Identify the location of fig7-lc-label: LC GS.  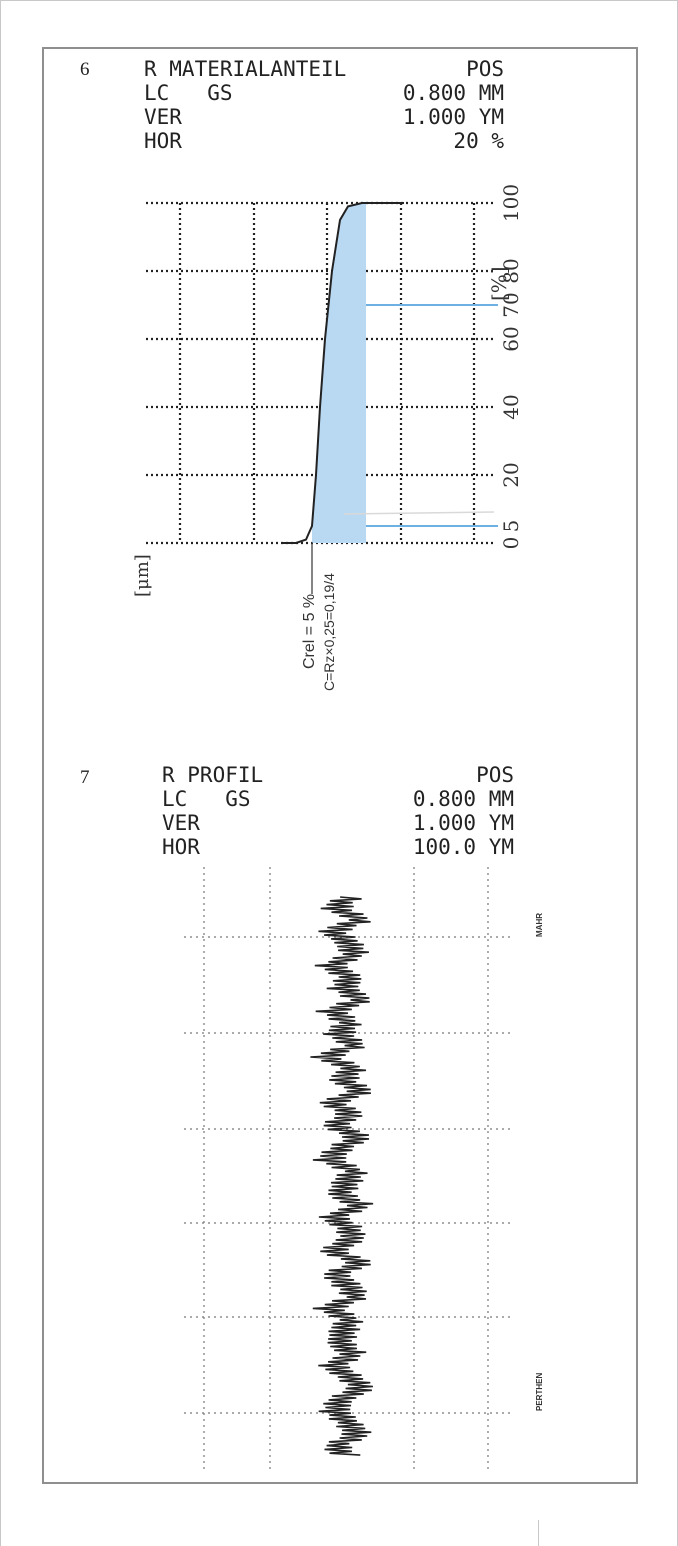
(206, 799).